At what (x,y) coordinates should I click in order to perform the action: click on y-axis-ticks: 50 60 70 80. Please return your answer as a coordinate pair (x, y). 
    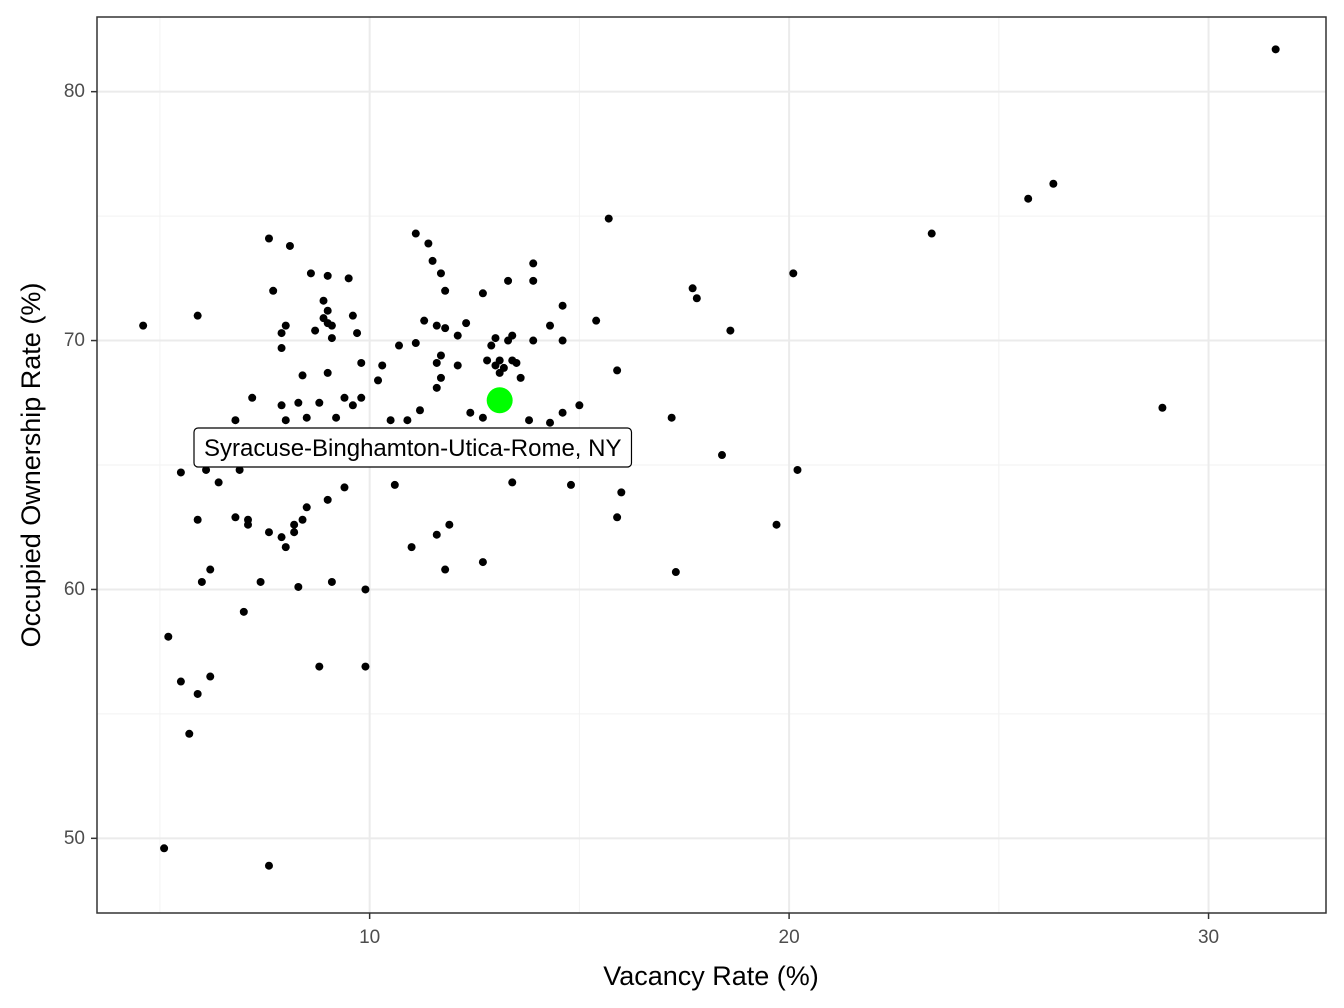
    Looking at the image, I should click on (80, 465).